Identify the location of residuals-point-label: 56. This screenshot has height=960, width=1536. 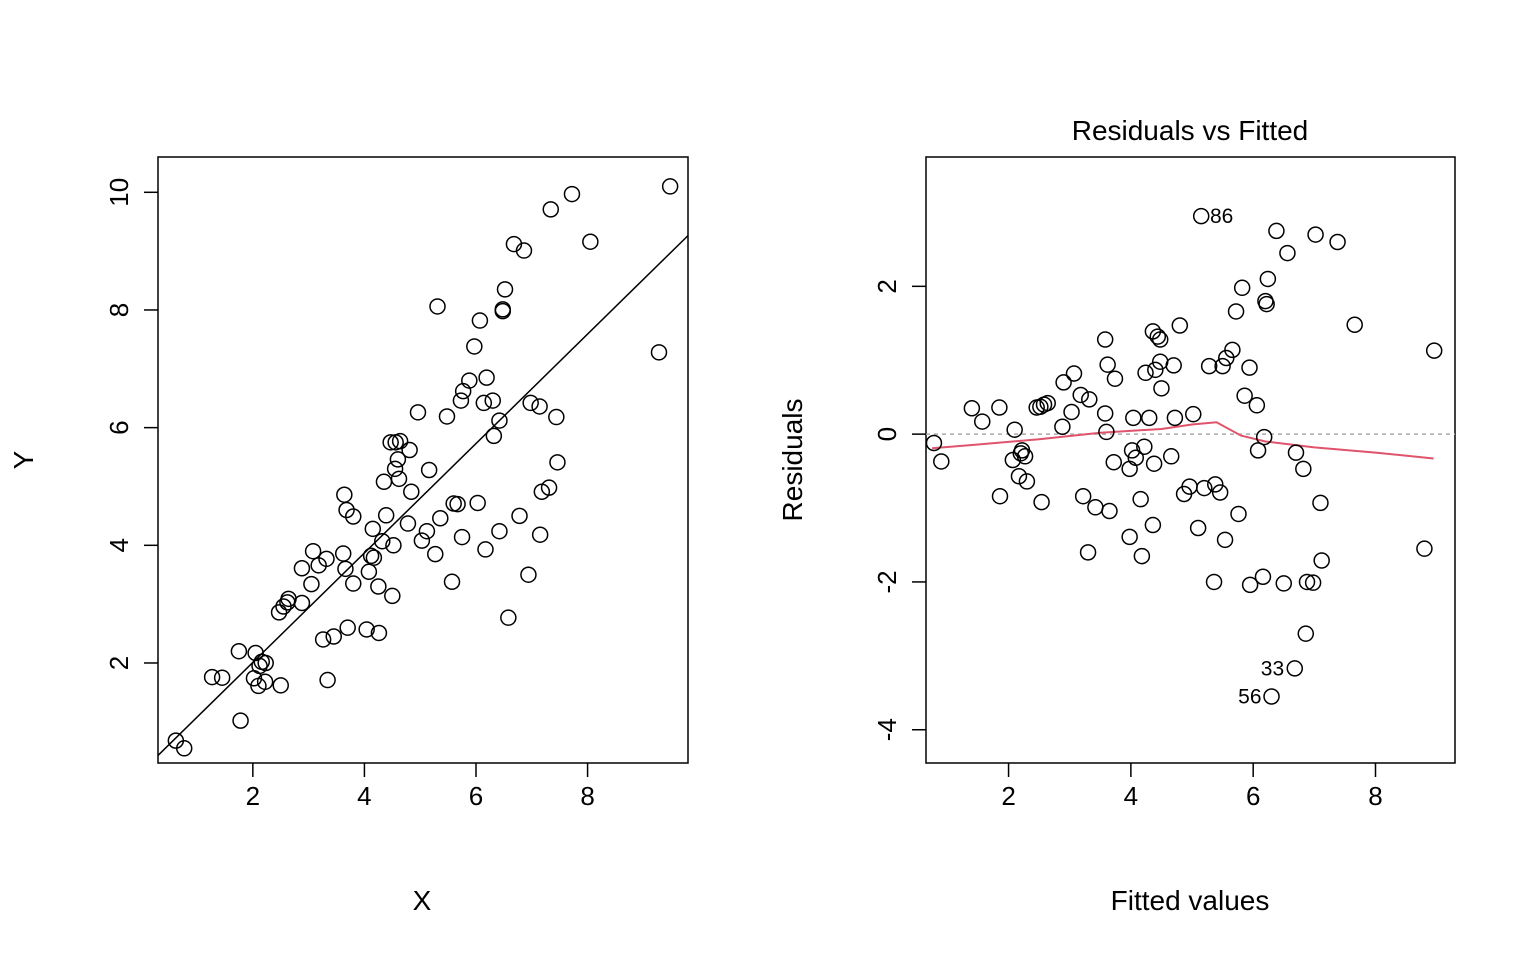
(1249, 696).